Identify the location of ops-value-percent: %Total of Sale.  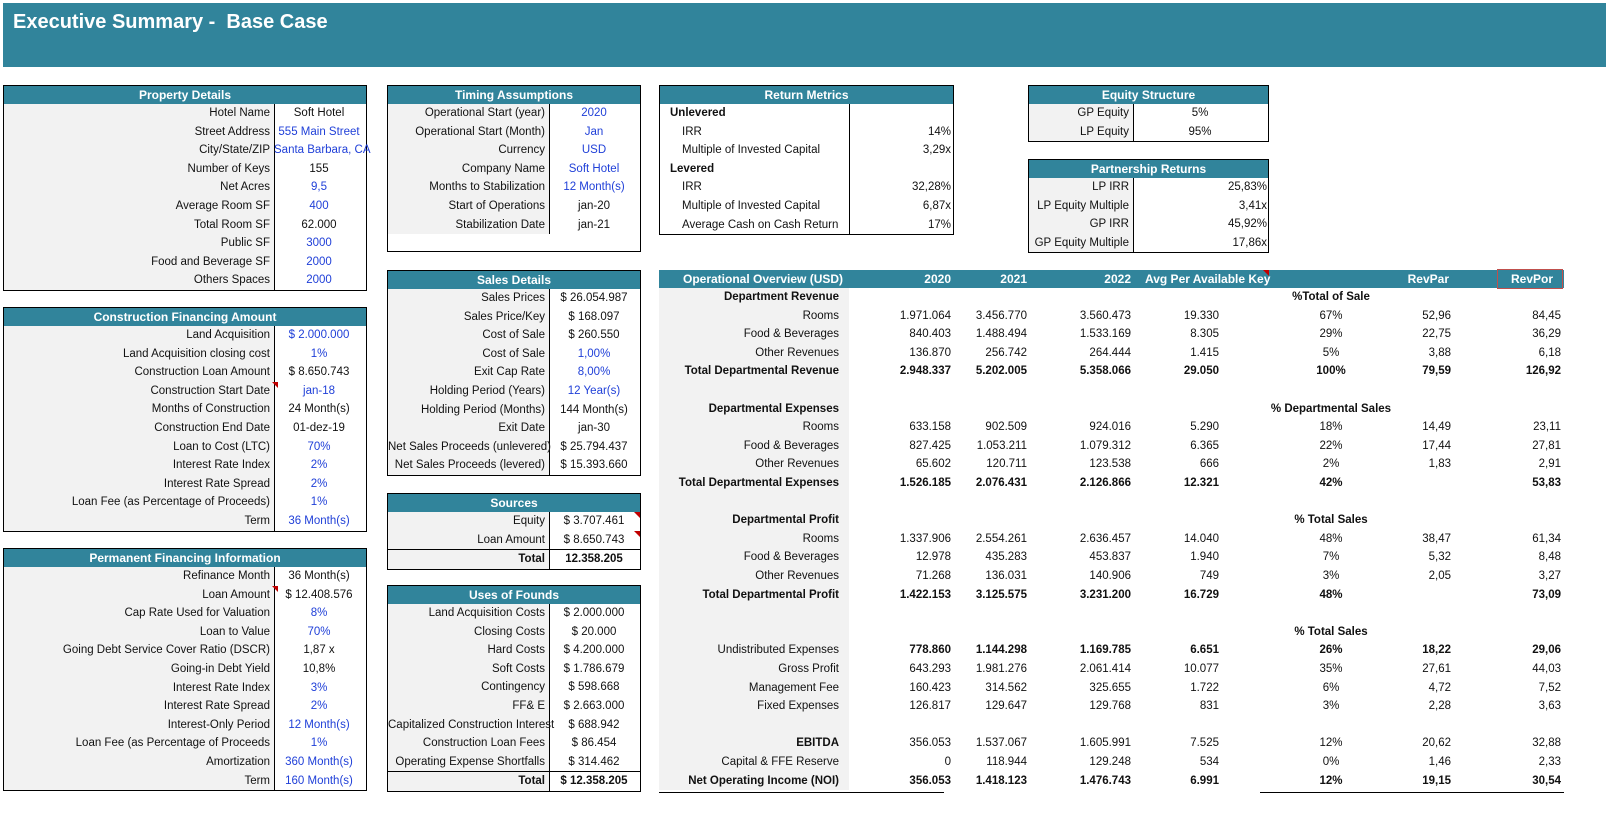
(1331, 297).